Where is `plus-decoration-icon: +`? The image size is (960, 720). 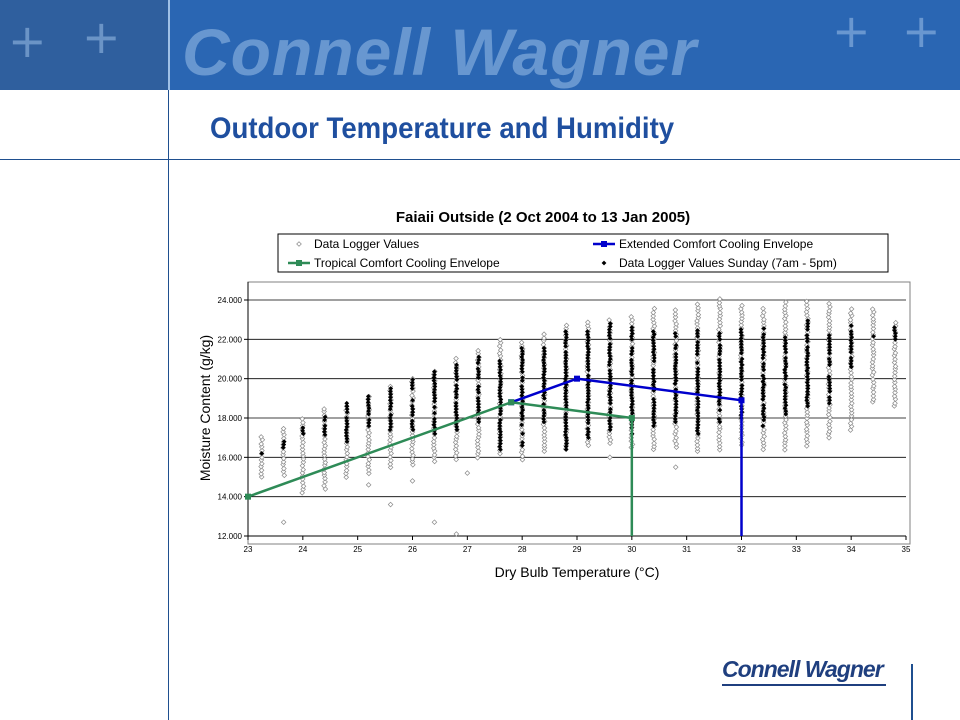
plus-decoration-icon: + is located at coordinates (101, 37).